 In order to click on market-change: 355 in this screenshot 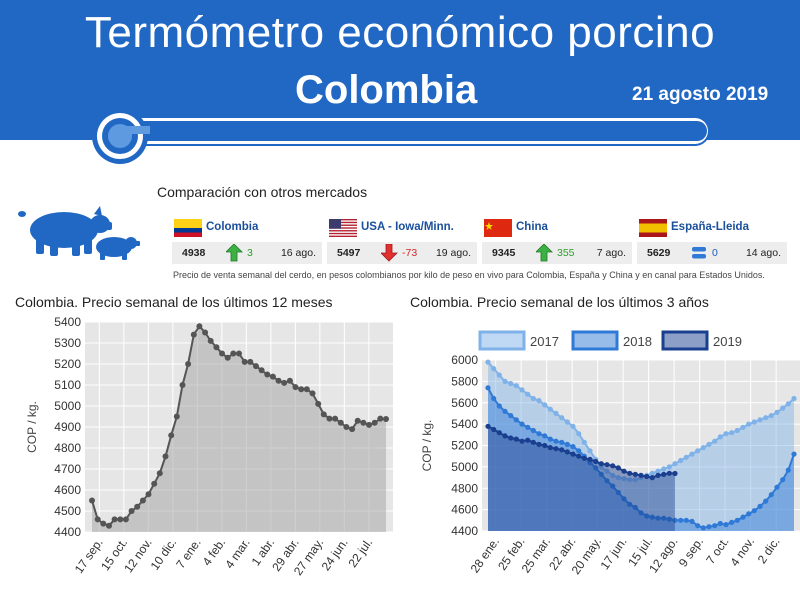, I will do `click(566, 253)`.